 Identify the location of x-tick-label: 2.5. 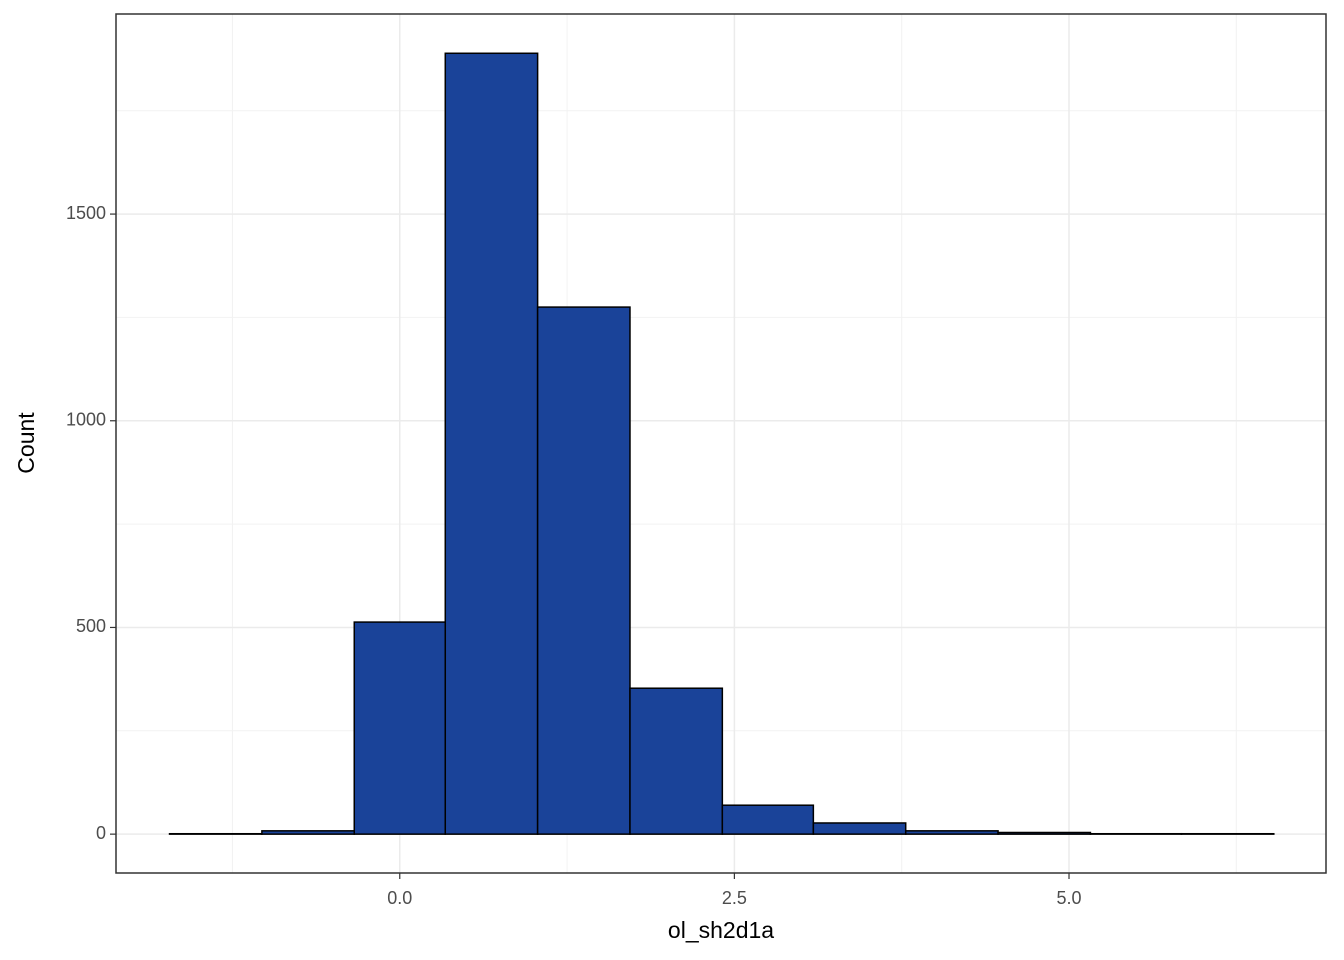
(734, 898).